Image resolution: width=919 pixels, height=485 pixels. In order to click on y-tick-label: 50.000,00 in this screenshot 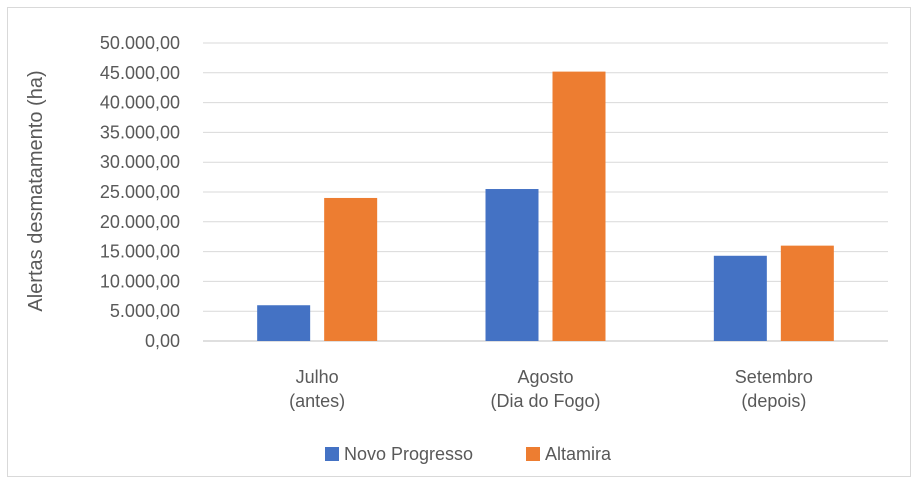, I will do `click(140, 43)`.